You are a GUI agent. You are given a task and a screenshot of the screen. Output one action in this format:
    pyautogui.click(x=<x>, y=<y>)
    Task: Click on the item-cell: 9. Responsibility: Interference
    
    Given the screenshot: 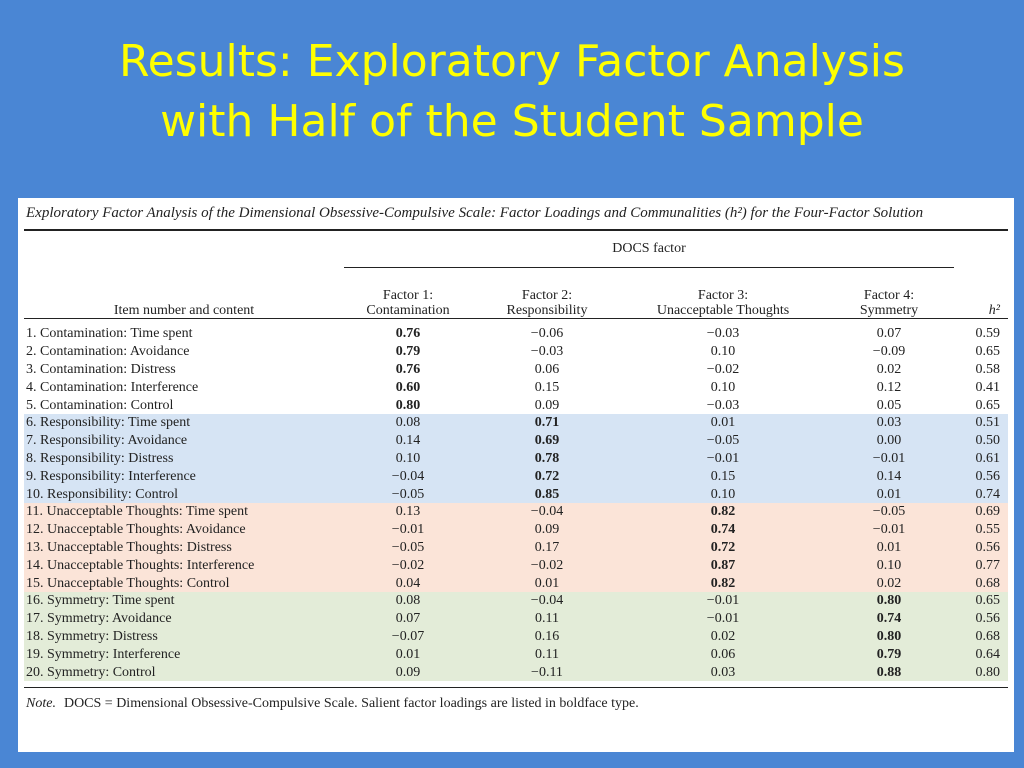 What is the action you would take?
    pyautogui.click(x=111, y=476)
    